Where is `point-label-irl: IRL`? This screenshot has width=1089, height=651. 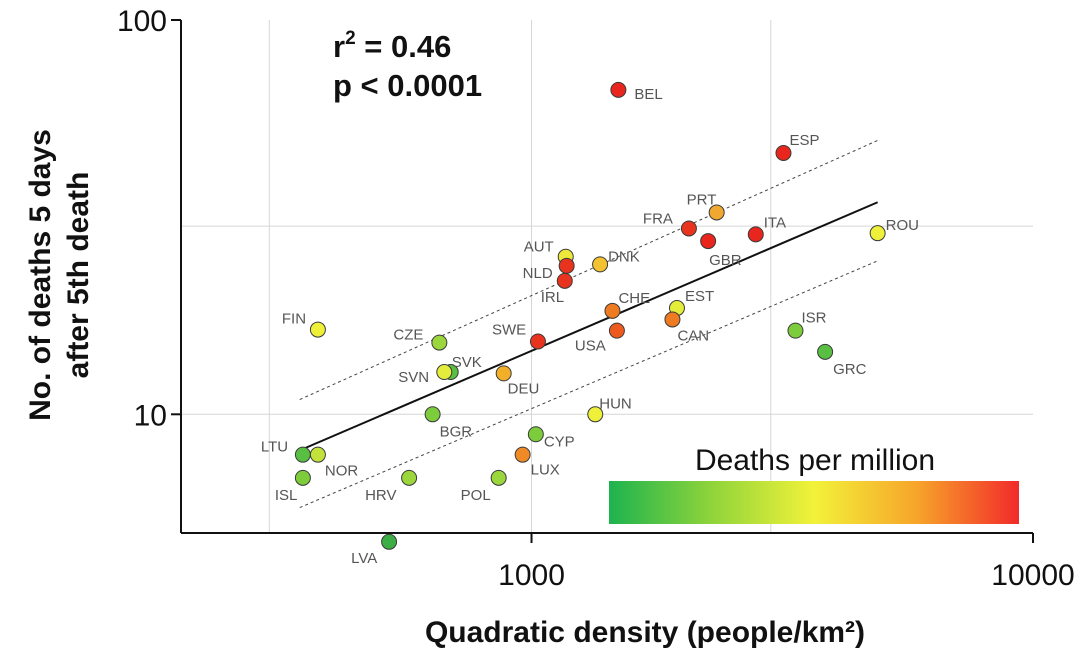 point-label-irl: IRL is located at coordinates (552, 297).